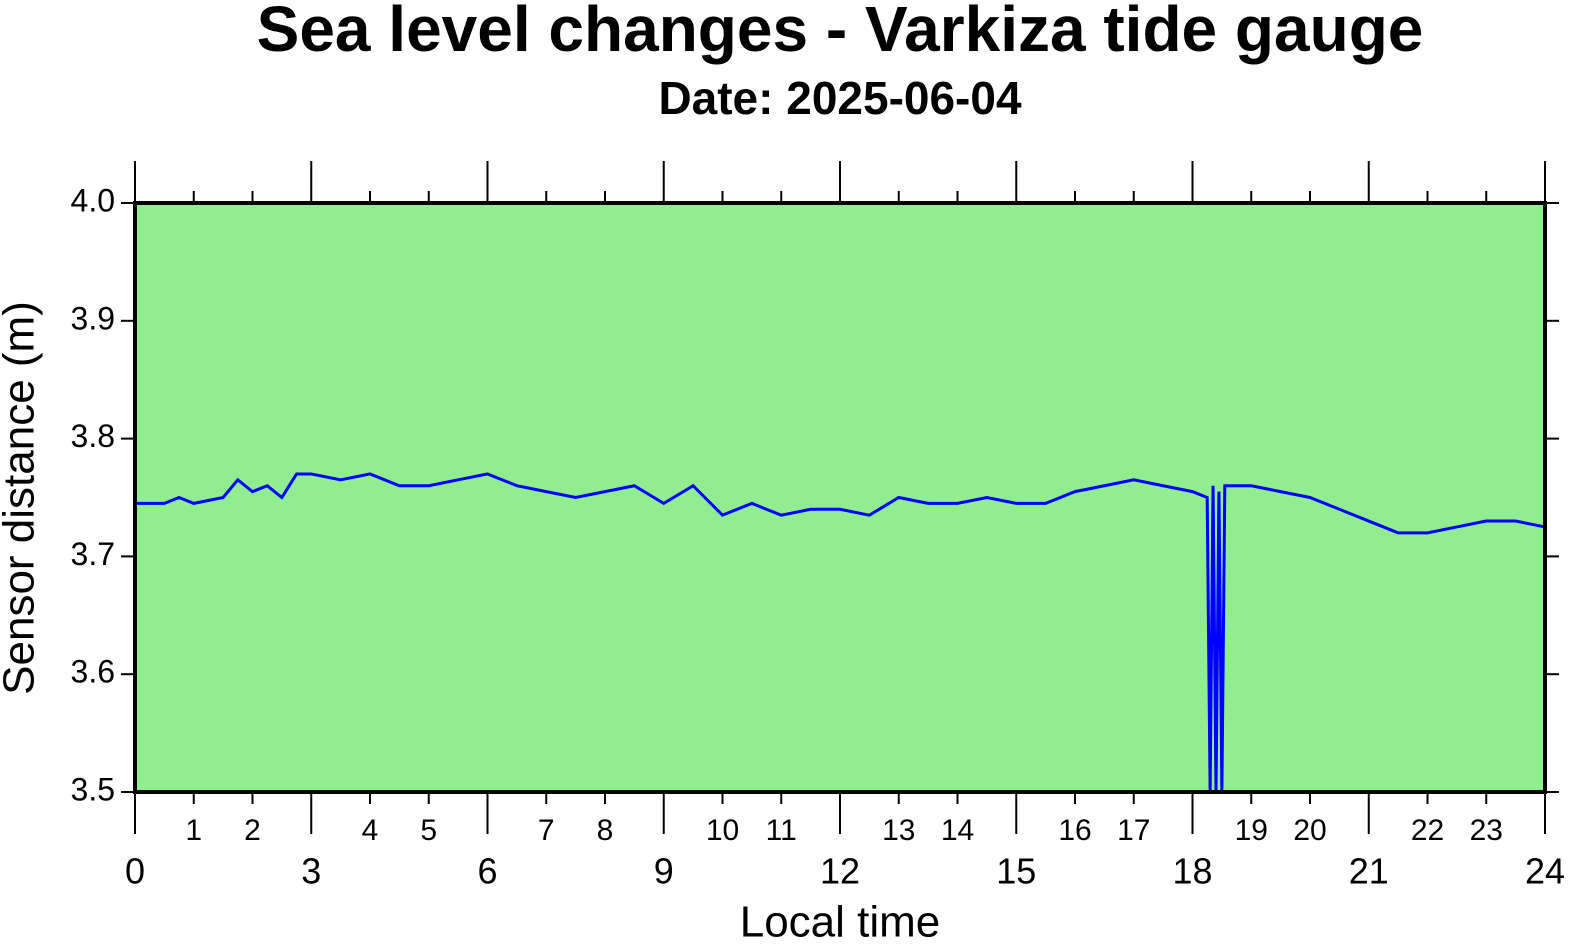  Describe the element at coordinates (605, 830) in the screenshot. I see `x-minor-tick-label: 8` at that location.